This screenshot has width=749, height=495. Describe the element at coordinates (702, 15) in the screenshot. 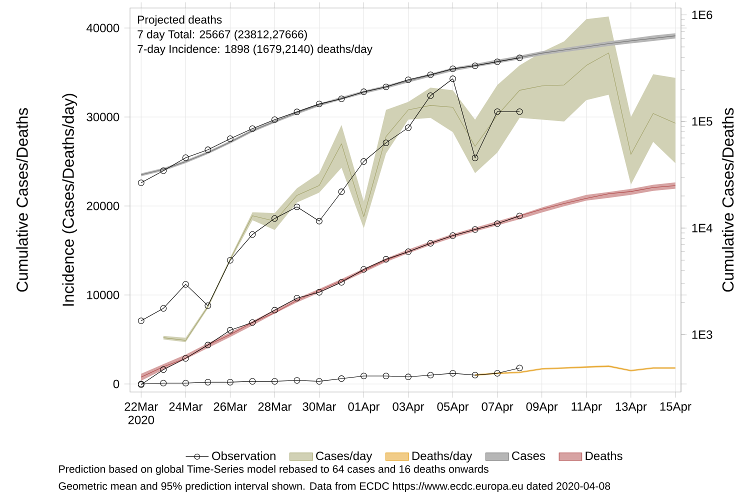

I see `y2-tick-label: 1E6` at that location.